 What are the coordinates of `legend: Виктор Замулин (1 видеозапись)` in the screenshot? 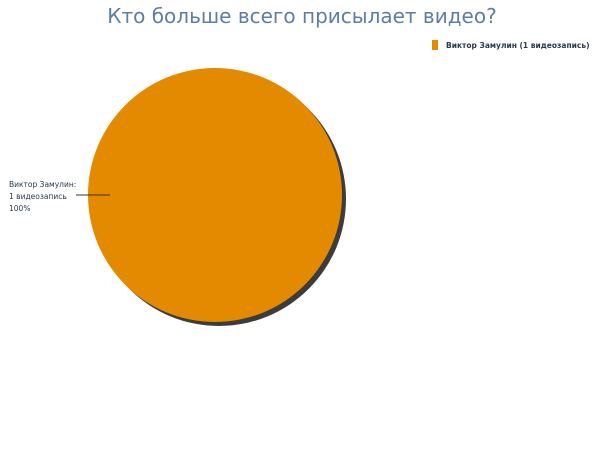 It's located at (511, 45).